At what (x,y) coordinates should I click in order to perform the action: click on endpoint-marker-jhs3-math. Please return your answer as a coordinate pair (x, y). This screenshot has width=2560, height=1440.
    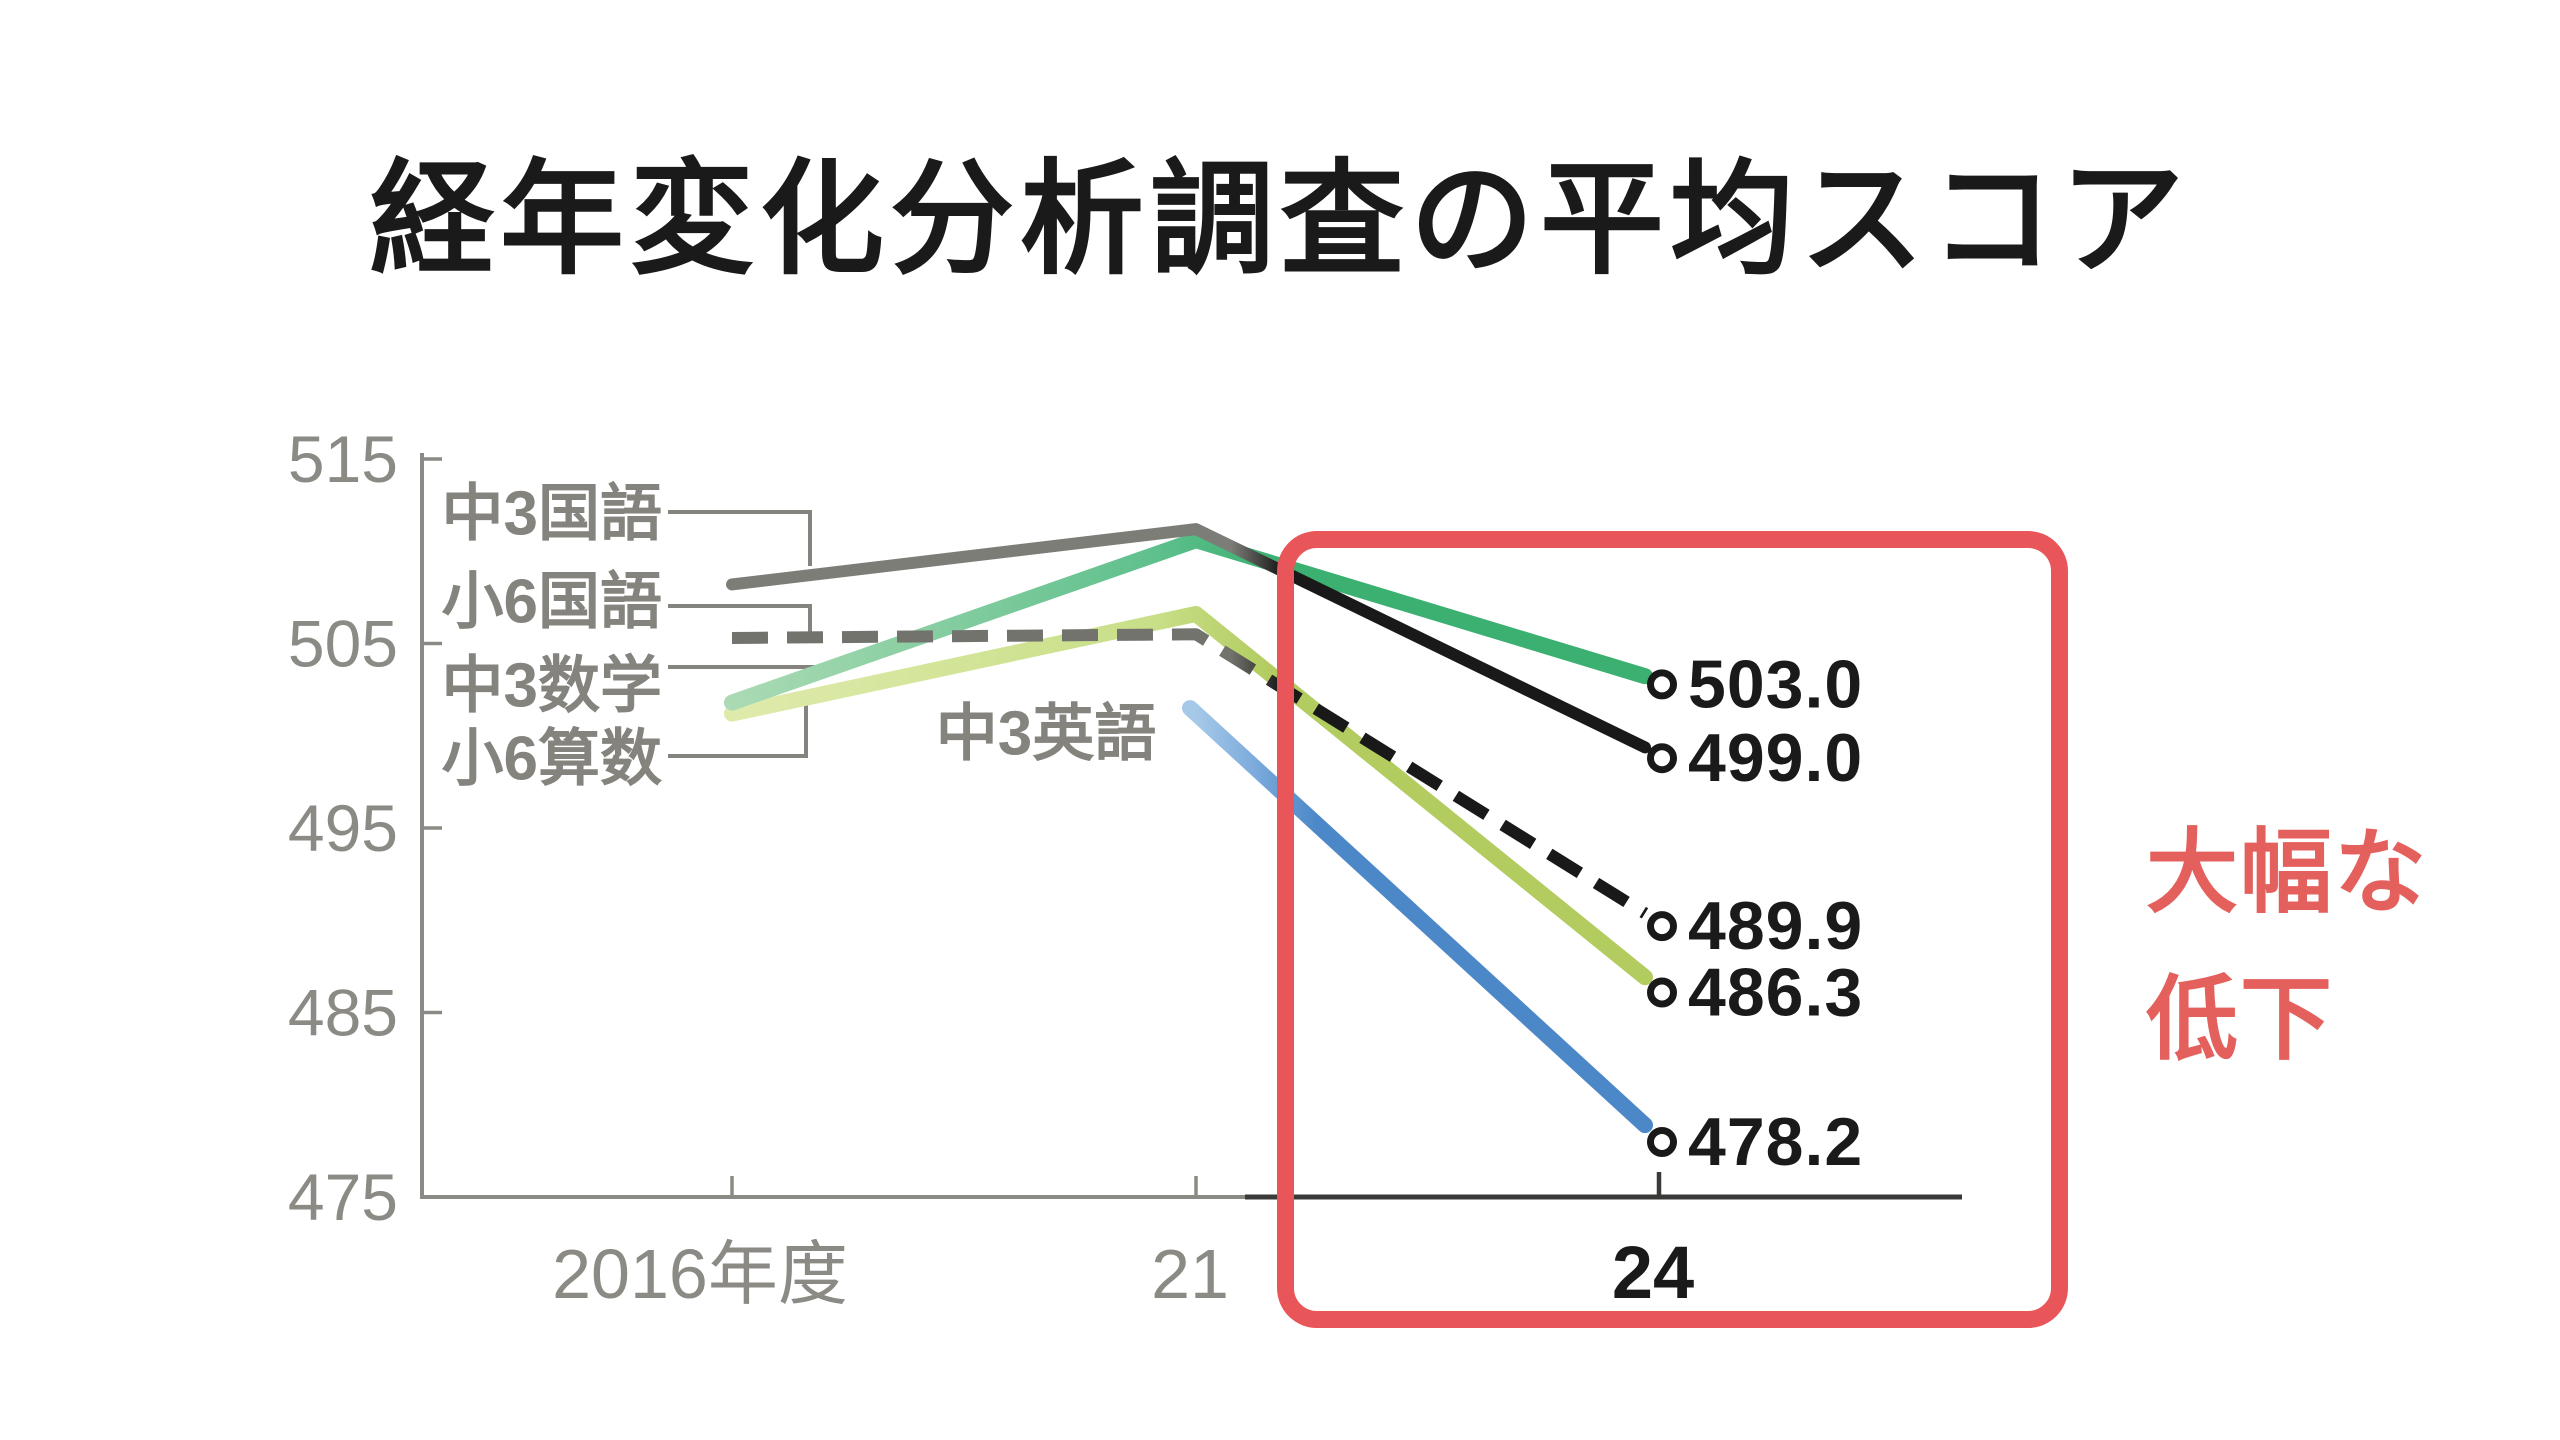
    Looking at the image, I should click on (1662, 684).